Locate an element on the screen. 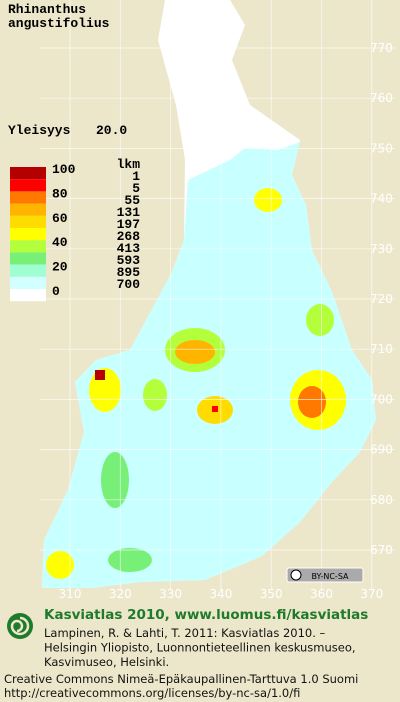 This screenshot has height=702, width=400. easting-label: 370 is located at coordinates (371, 594).